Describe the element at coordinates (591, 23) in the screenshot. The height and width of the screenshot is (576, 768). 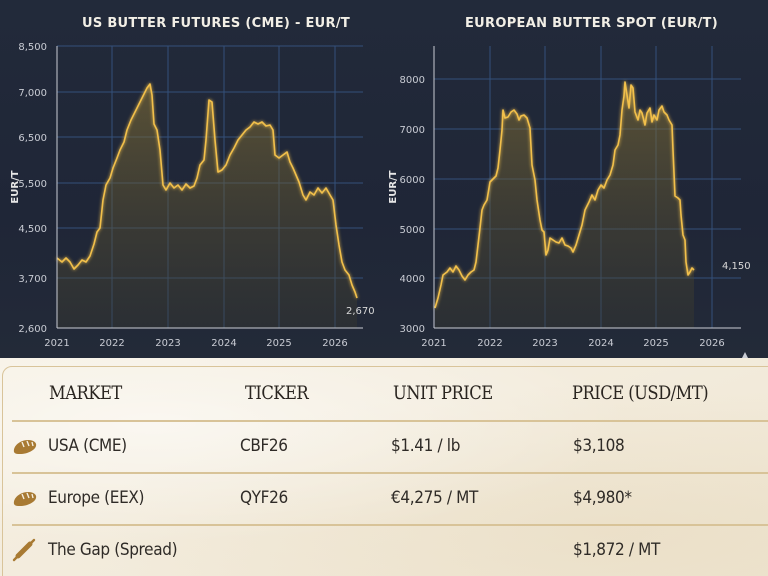
I see `right-chart-title: EUROPEAN BUTTER SPOT (EUR/T)` at that location.